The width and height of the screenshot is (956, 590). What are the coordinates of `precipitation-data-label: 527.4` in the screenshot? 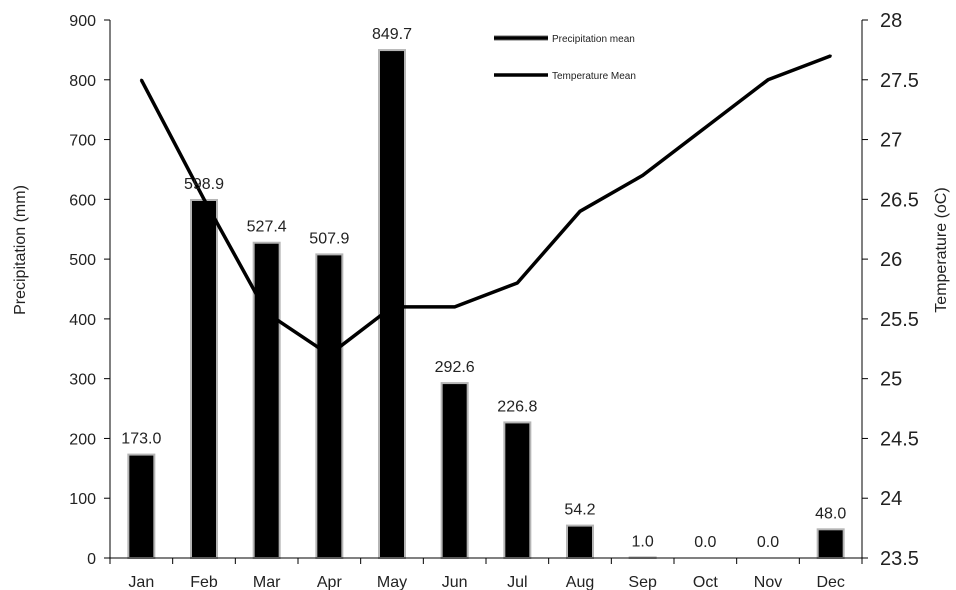 It's located at (267, 227).